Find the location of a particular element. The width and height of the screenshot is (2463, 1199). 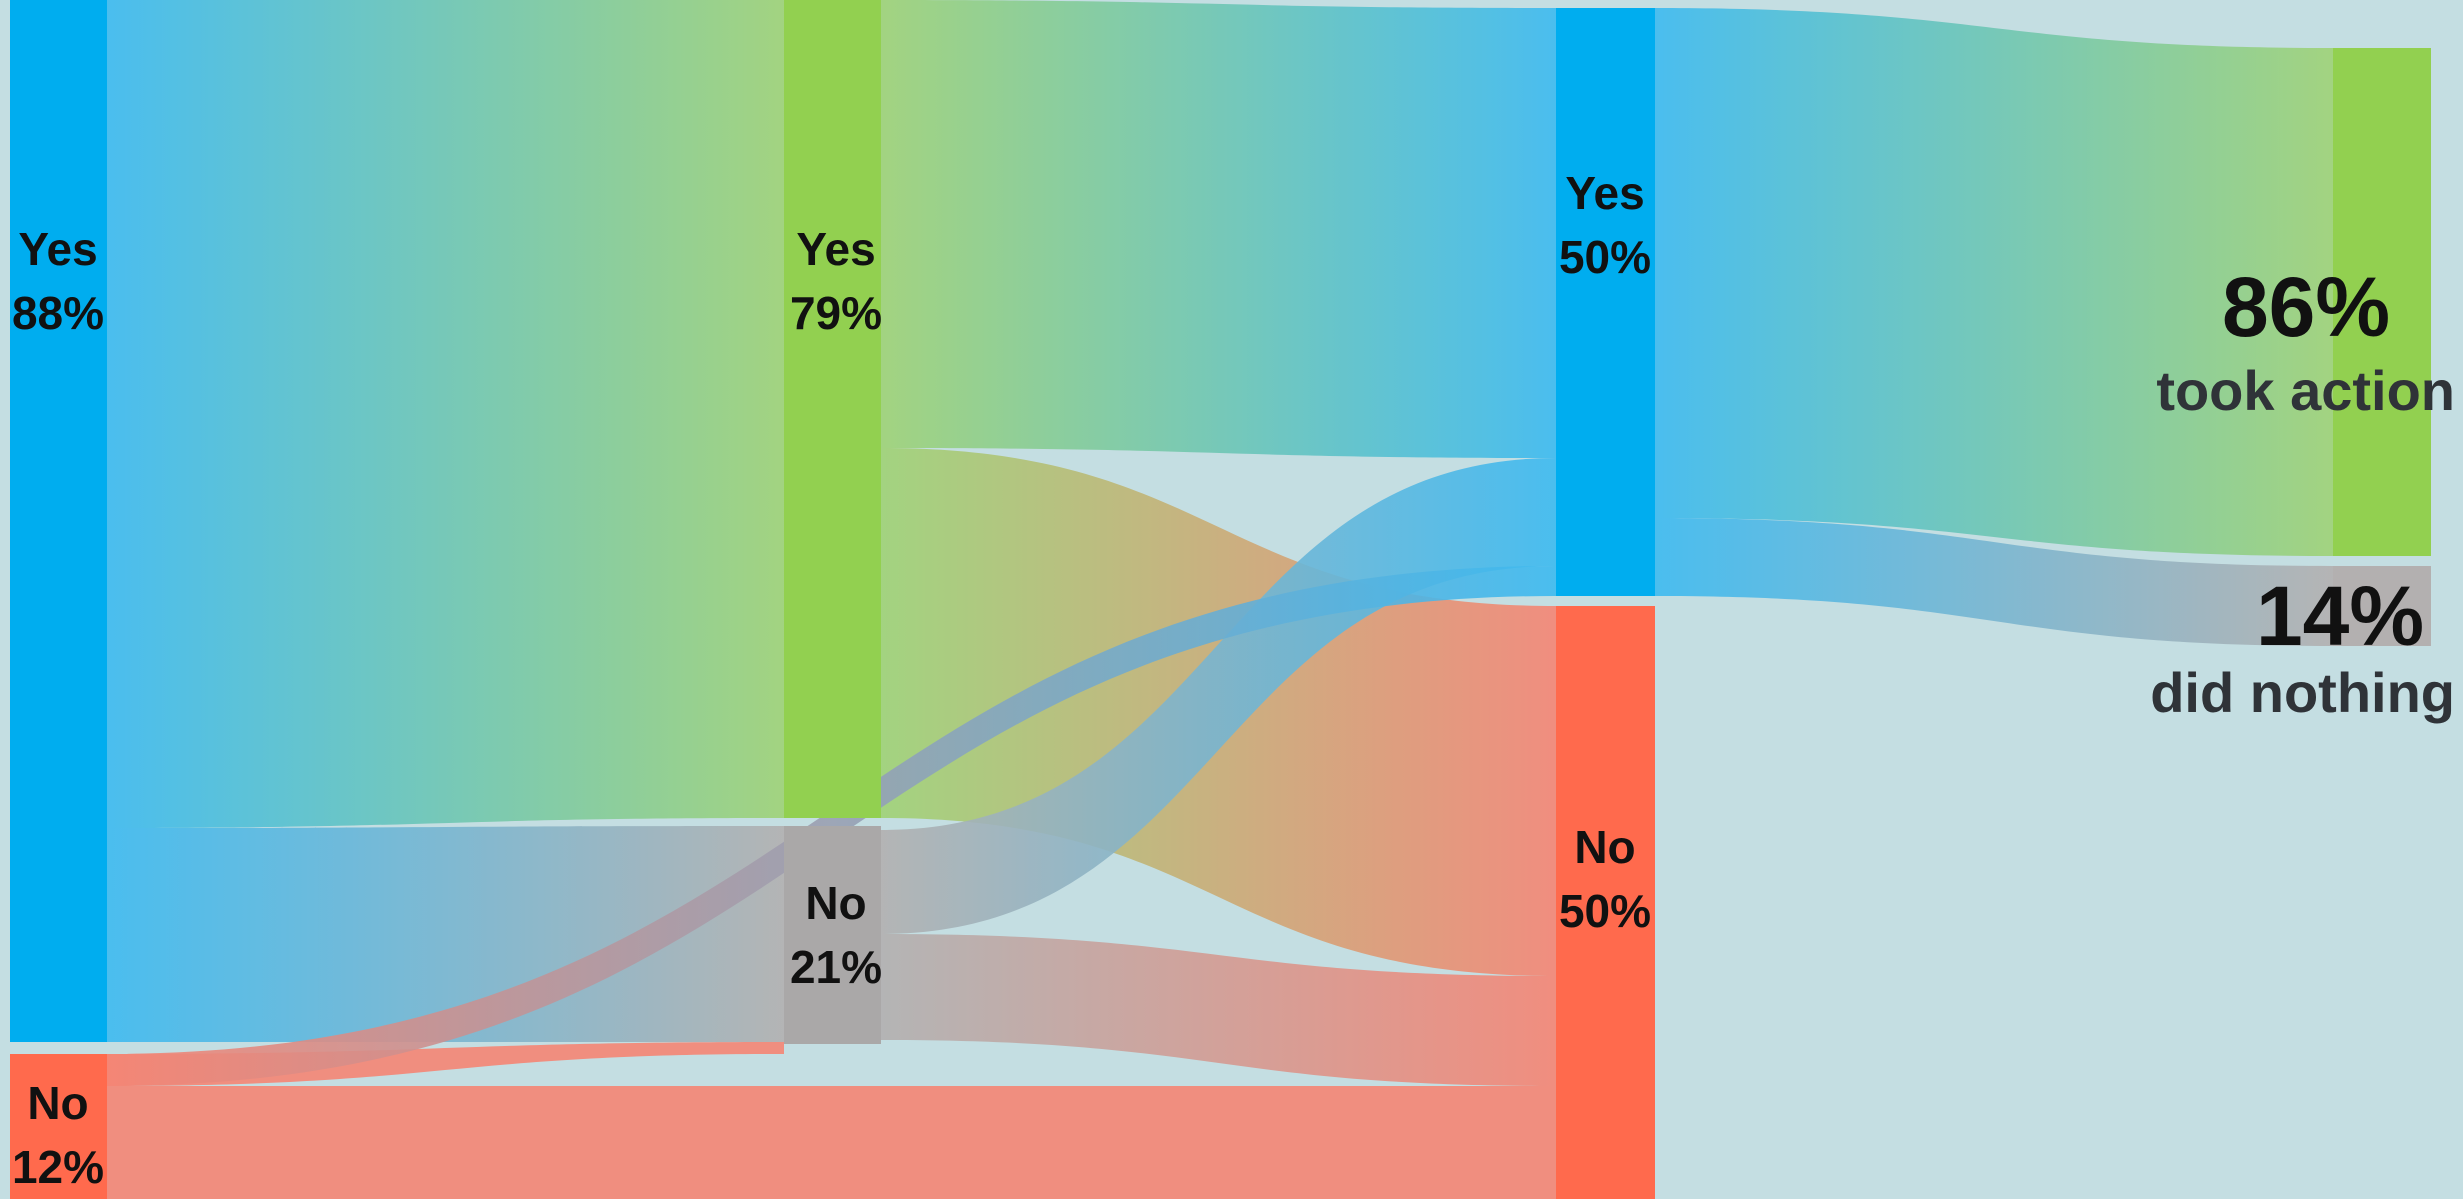

node-label-c2-yes-pct: 79% is located at coordinates (836, 313).